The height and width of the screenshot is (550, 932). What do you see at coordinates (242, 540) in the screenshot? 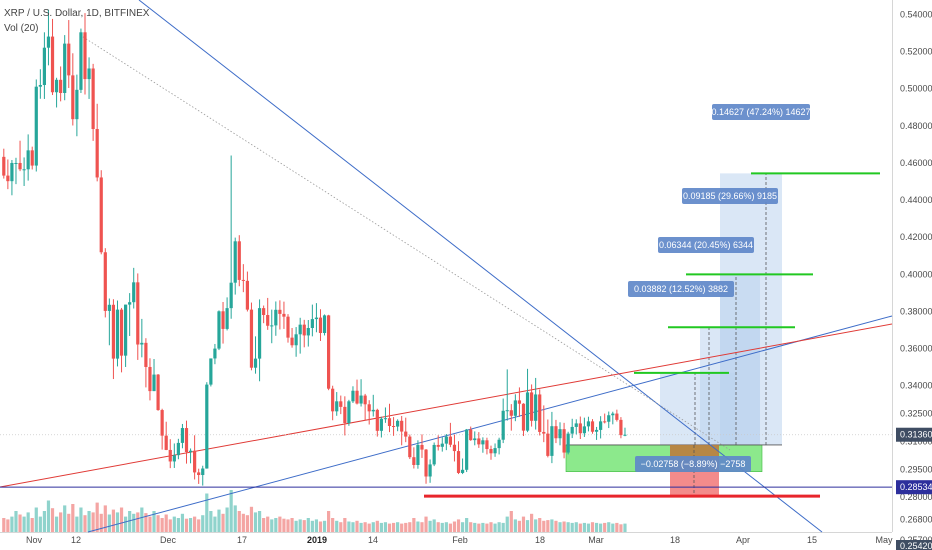
I see `x-tick-label: 17` at bounding box center [242, 540].